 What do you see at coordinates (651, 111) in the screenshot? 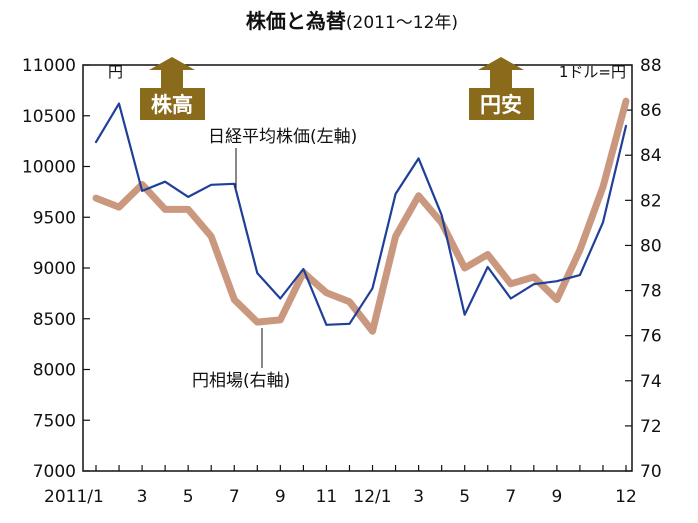
I see `right-tick-label: 86` at bounding box center [651, 111].